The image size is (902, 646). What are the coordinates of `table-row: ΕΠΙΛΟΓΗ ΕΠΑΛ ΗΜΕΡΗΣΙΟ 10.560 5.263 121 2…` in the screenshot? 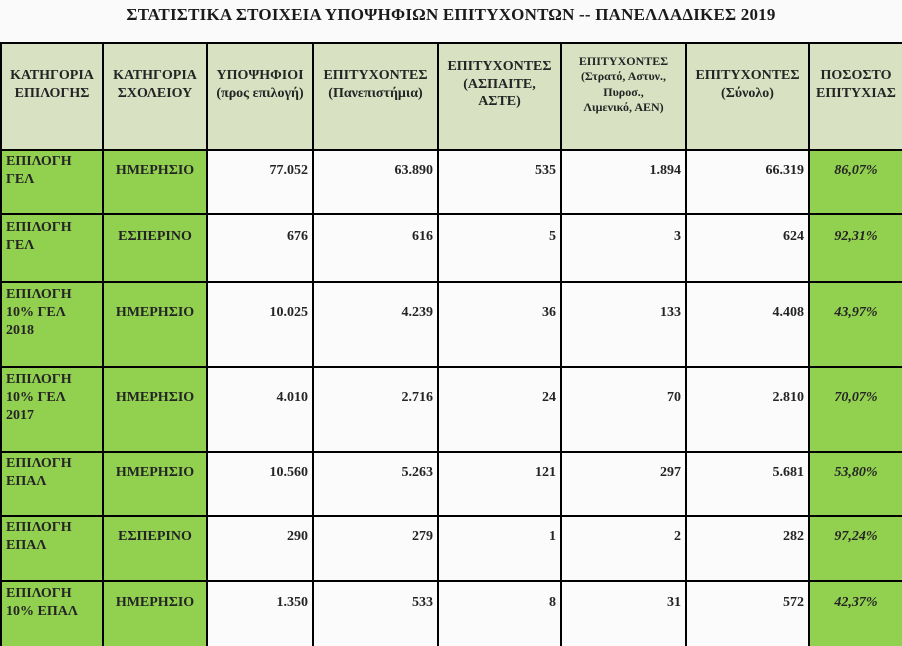 It's located at (451, 483).